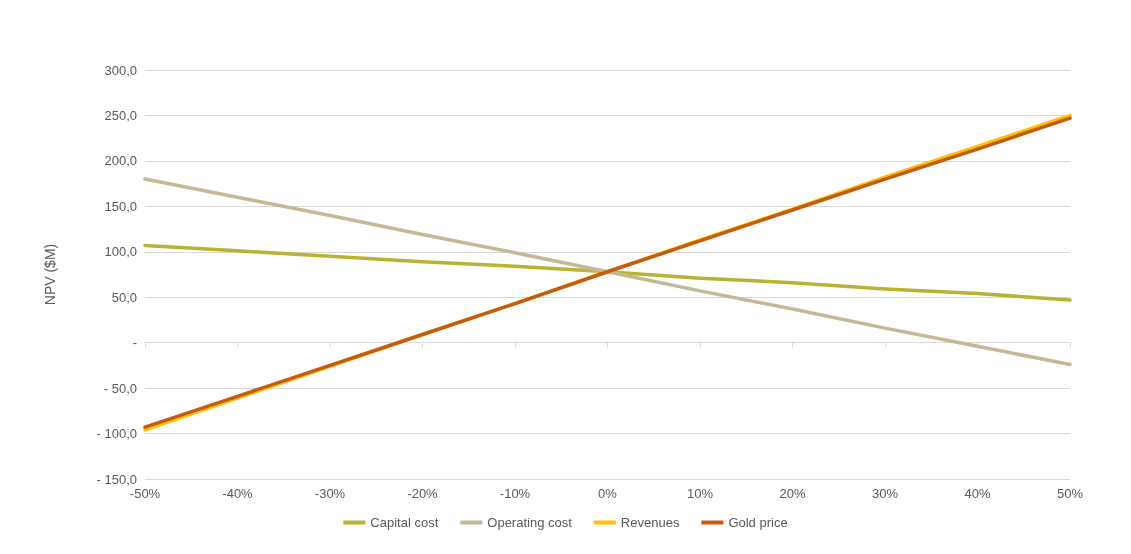 The height and width of the screenshot is (554, 1131). What do you see at coordinates (120, 206) in the screenshot?
I see `y-tick-label: 150,0` at bounding box center [120, 206].